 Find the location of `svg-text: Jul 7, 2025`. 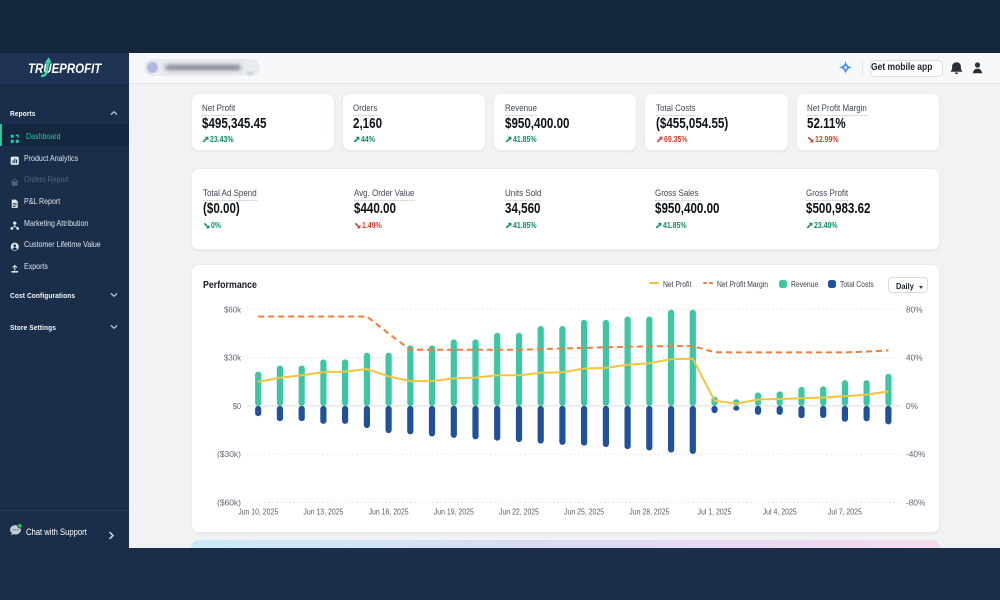

svg-text: Jul 7, 2025 is located at coordinates (844, 512).